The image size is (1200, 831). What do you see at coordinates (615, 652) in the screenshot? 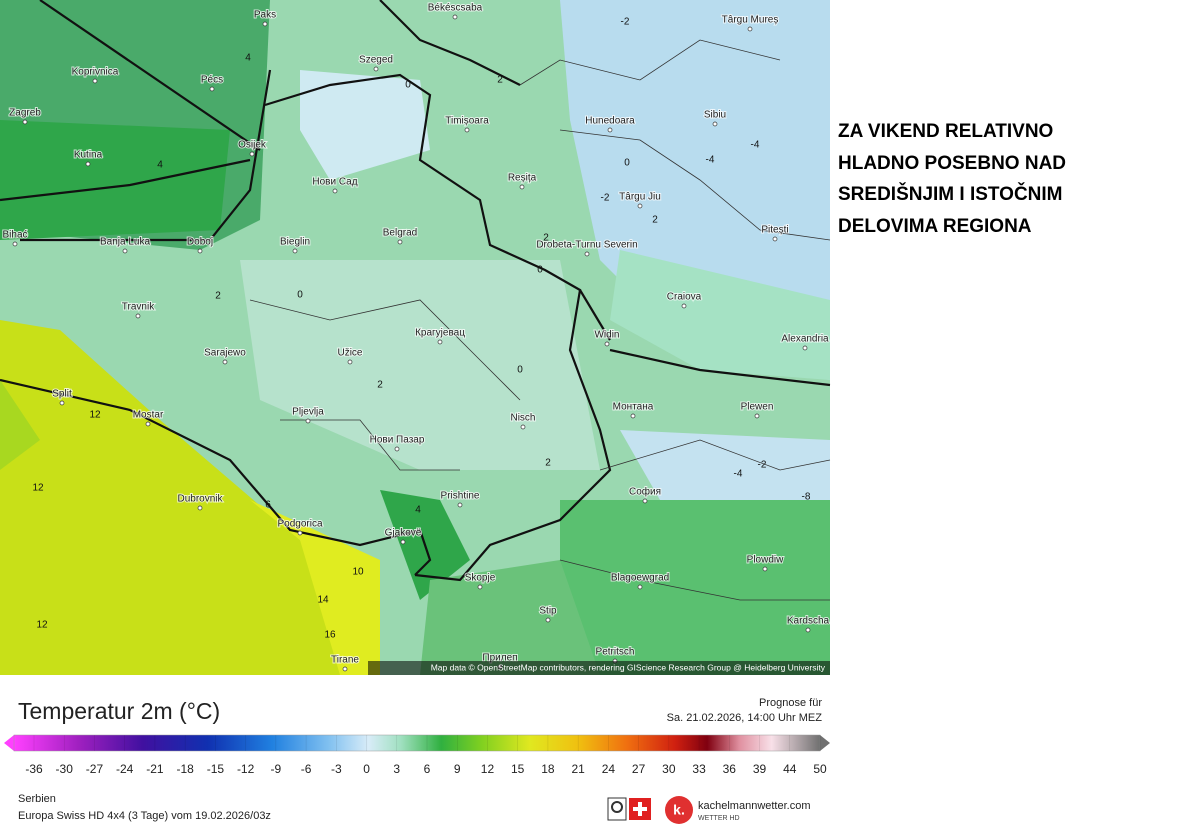
I see `city-label: Petritsch` at bounding box center [615, 652].